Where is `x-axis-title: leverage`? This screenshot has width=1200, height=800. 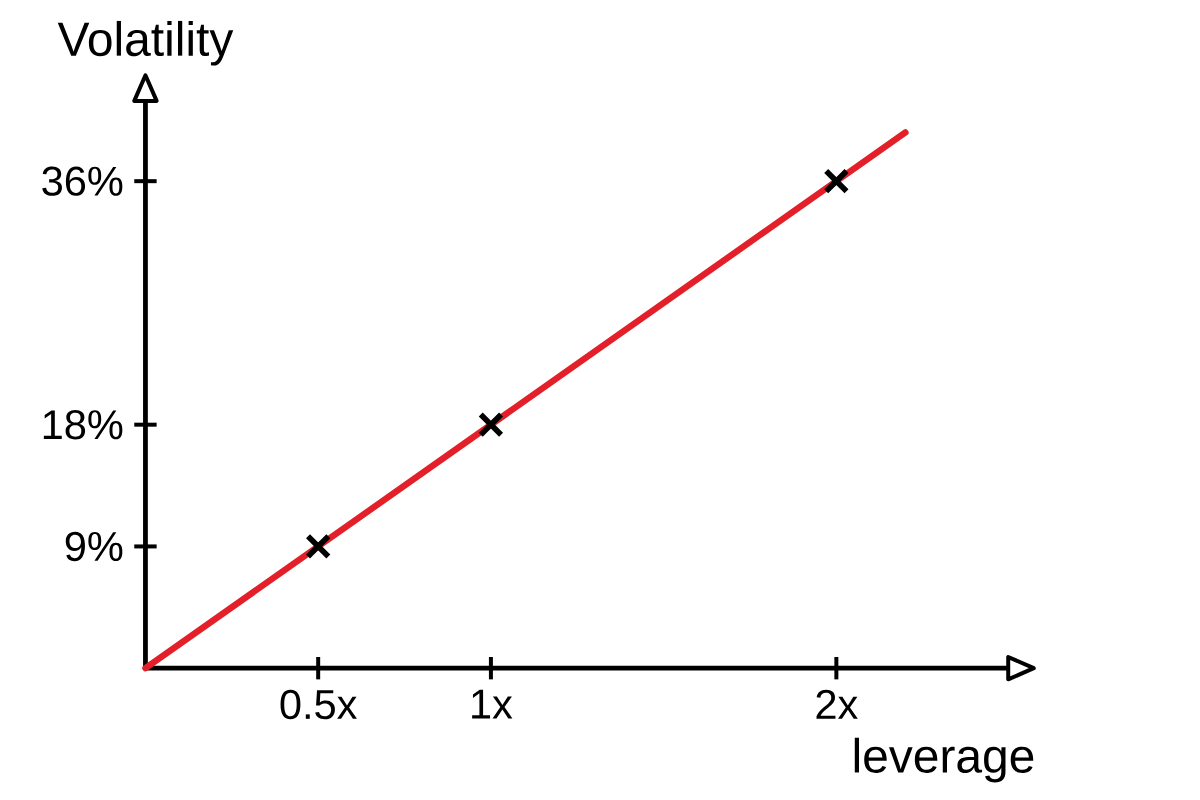 x-axis-title: leverage is located at coordinates (944, 760).